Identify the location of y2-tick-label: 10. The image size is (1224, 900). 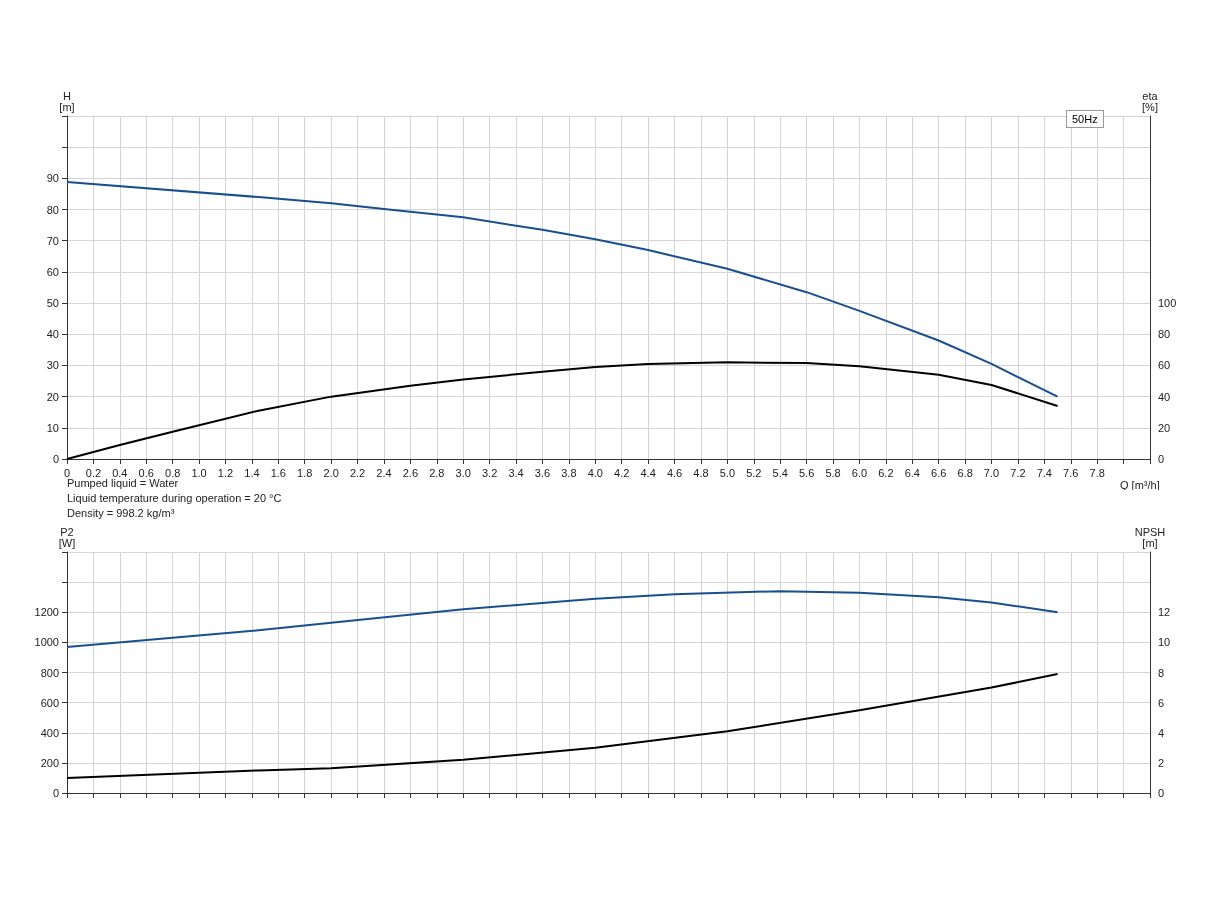
(1164, 642).